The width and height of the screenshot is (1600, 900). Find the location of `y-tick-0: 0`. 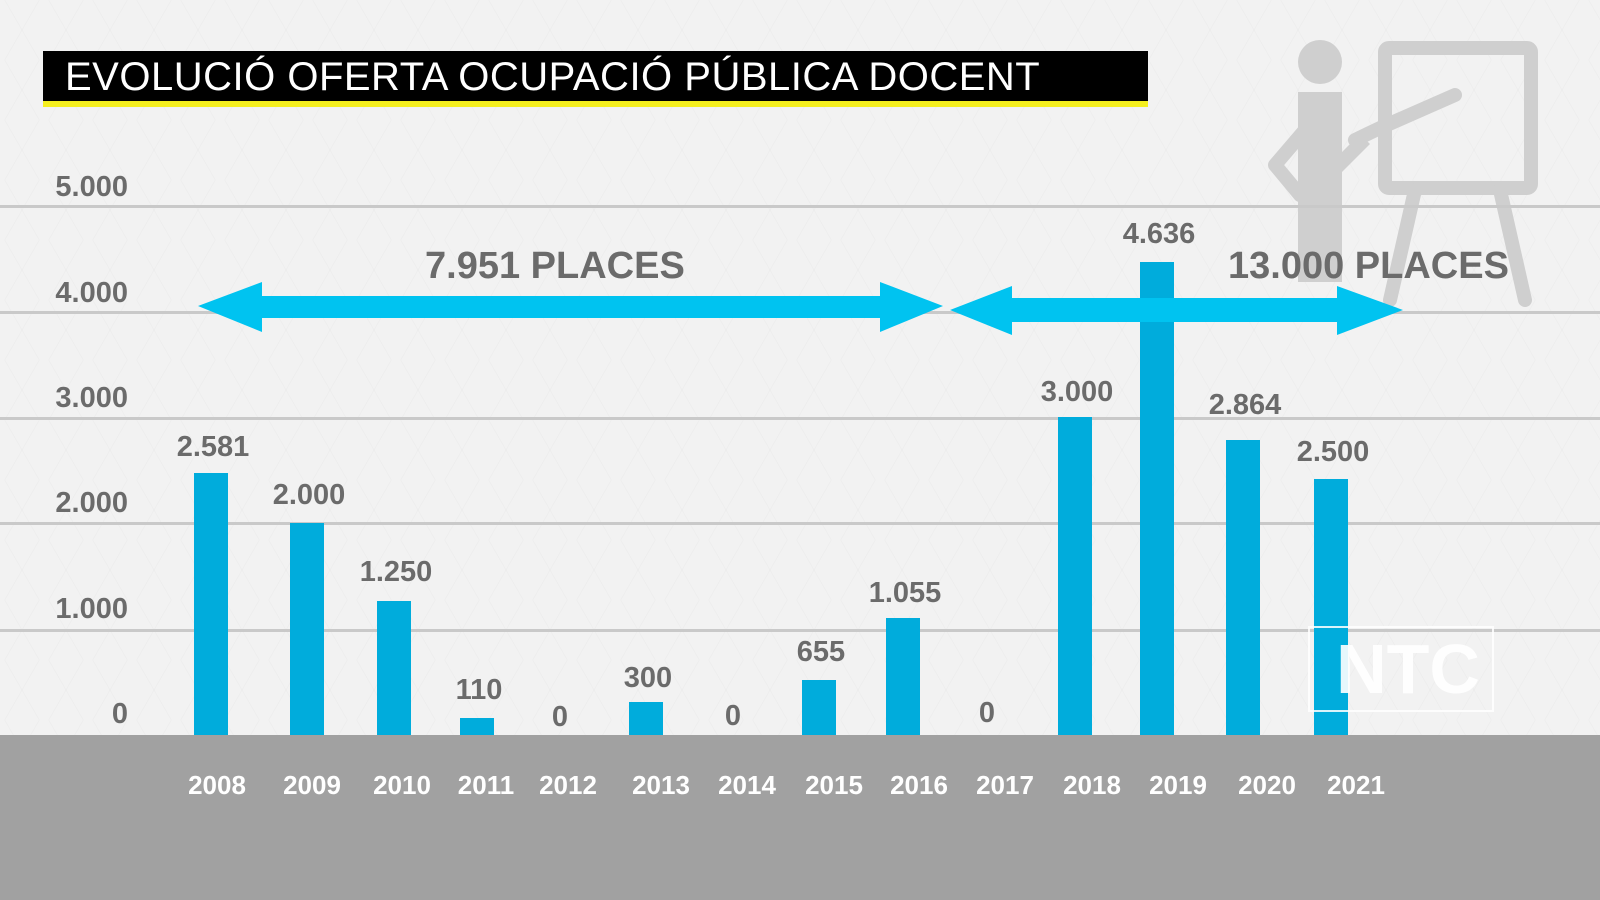

y-tick-0: 0 is located at coordinates (119, 714).